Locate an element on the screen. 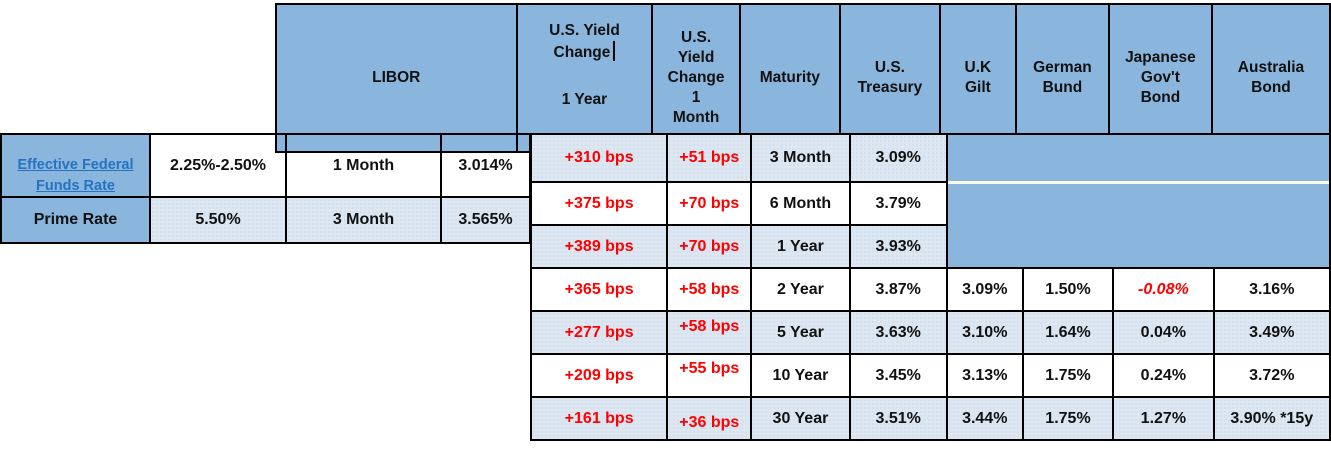 This screenshot has width=1331, height=451. maturity-cell: 1 Year is located at coordinates (800, 246).